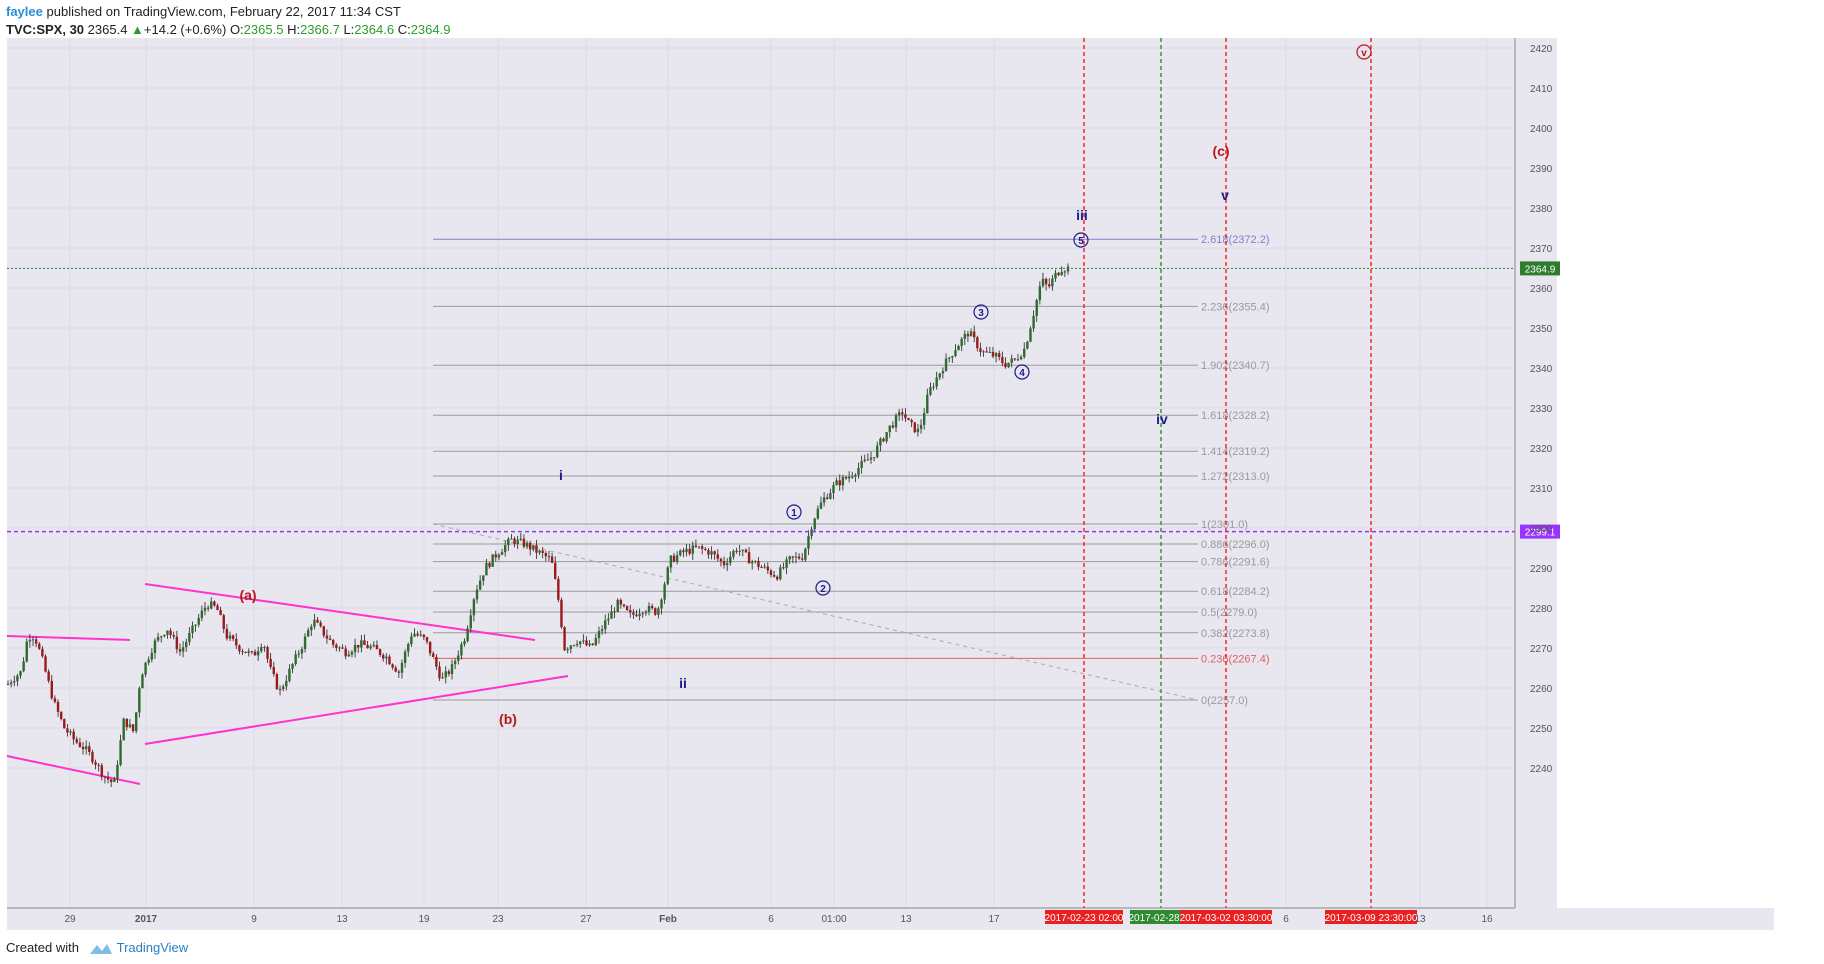 This screenshot has height=964, width=1824. What do you see at coordinates (152, 947) in the screenshot?
I see `tradingview-brand: TradingView` at bounding box center [152, 947].